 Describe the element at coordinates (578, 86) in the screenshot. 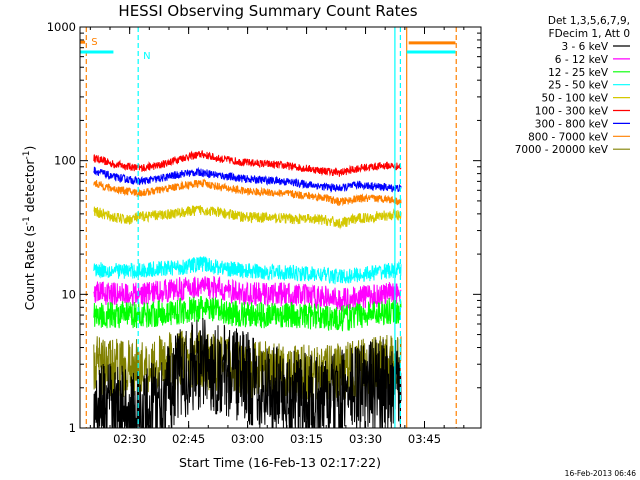

I see `legend-label: 25 - 50 keV` at that location.